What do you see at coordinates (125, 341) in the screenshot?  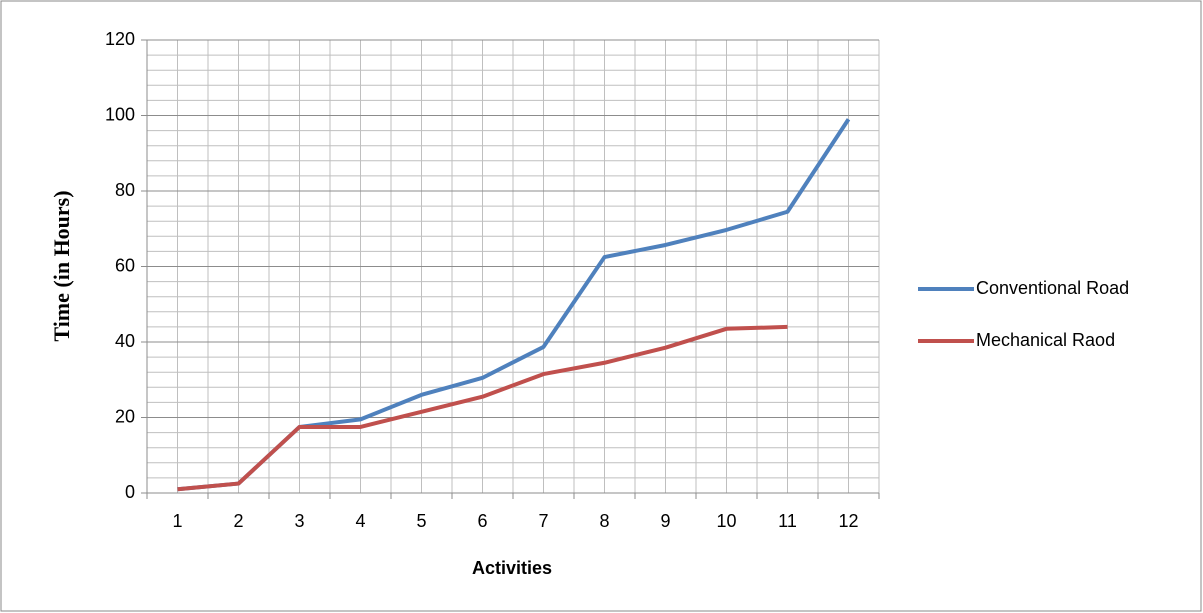 I see `y-tick-label: 40` at bounding box center [125, 341].